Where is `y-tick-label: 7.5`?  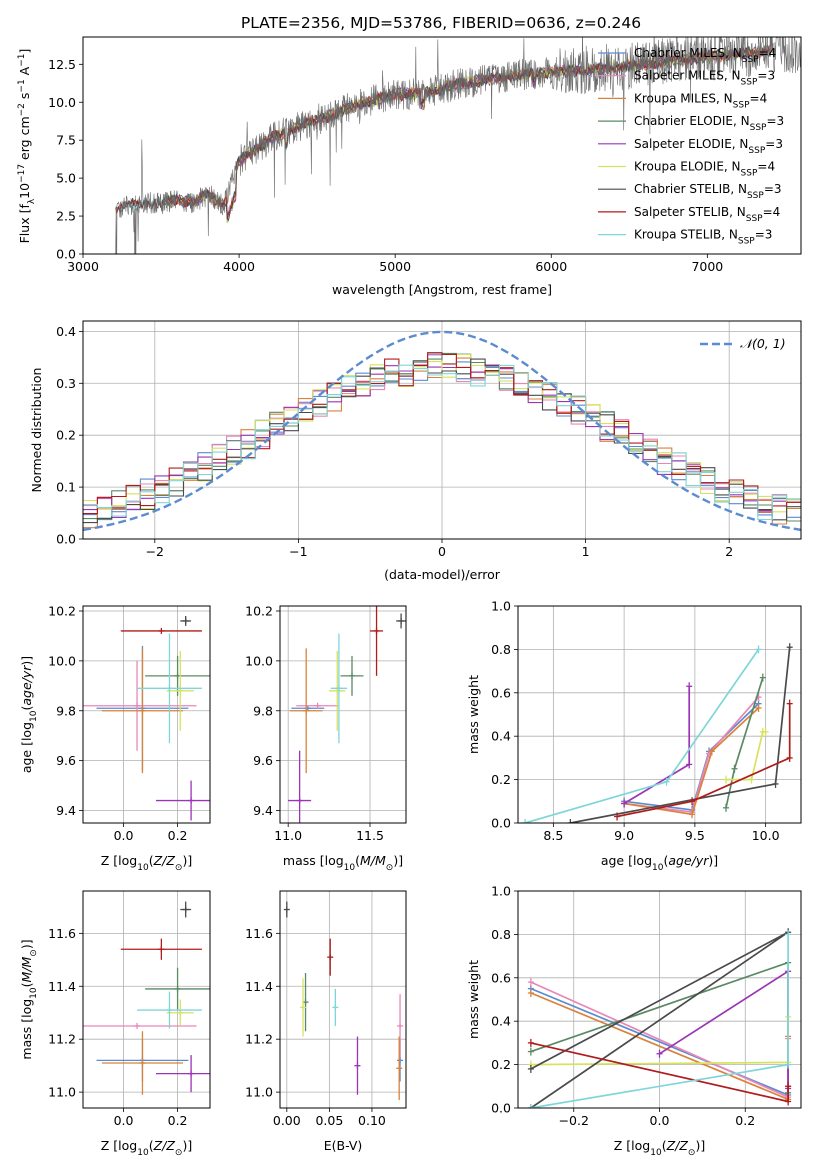 y-tick-label: 7.5 is located at coordinates (66, 140).